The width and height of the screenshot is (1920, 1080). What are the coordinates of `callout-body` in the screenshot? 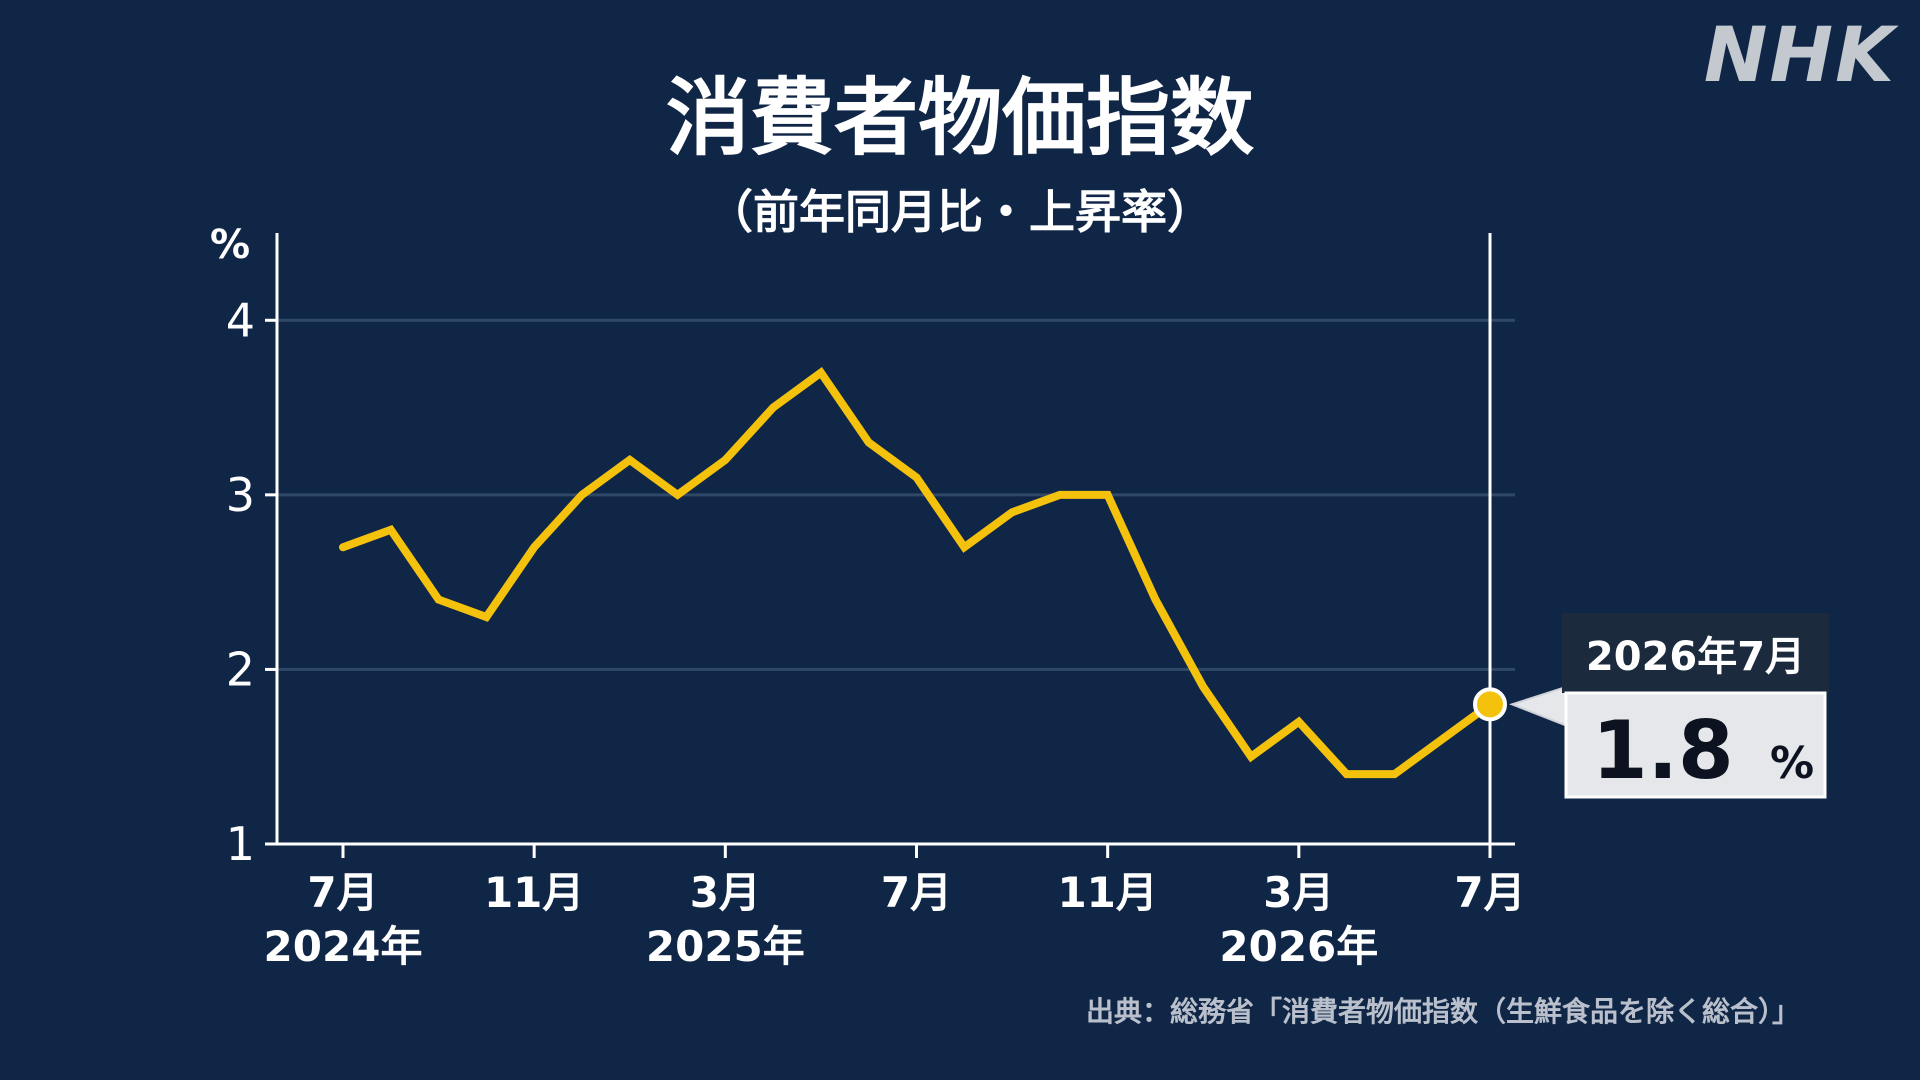 It's located at (1695, 745).